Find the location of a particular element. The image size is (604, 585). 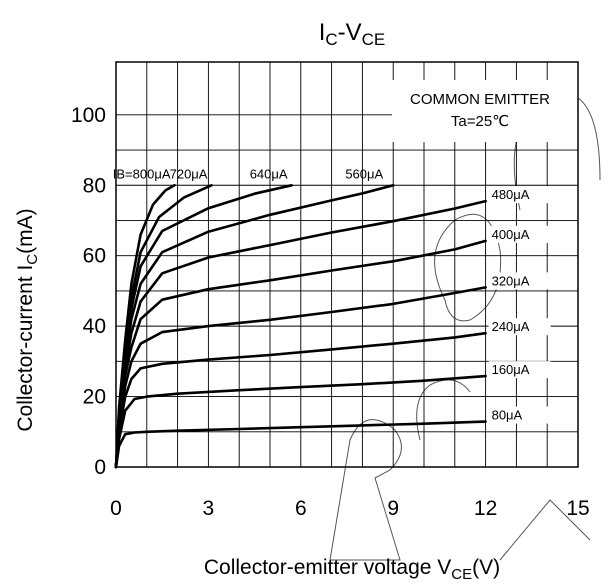

annotation-box-bg is located at coordinates (485, 111).